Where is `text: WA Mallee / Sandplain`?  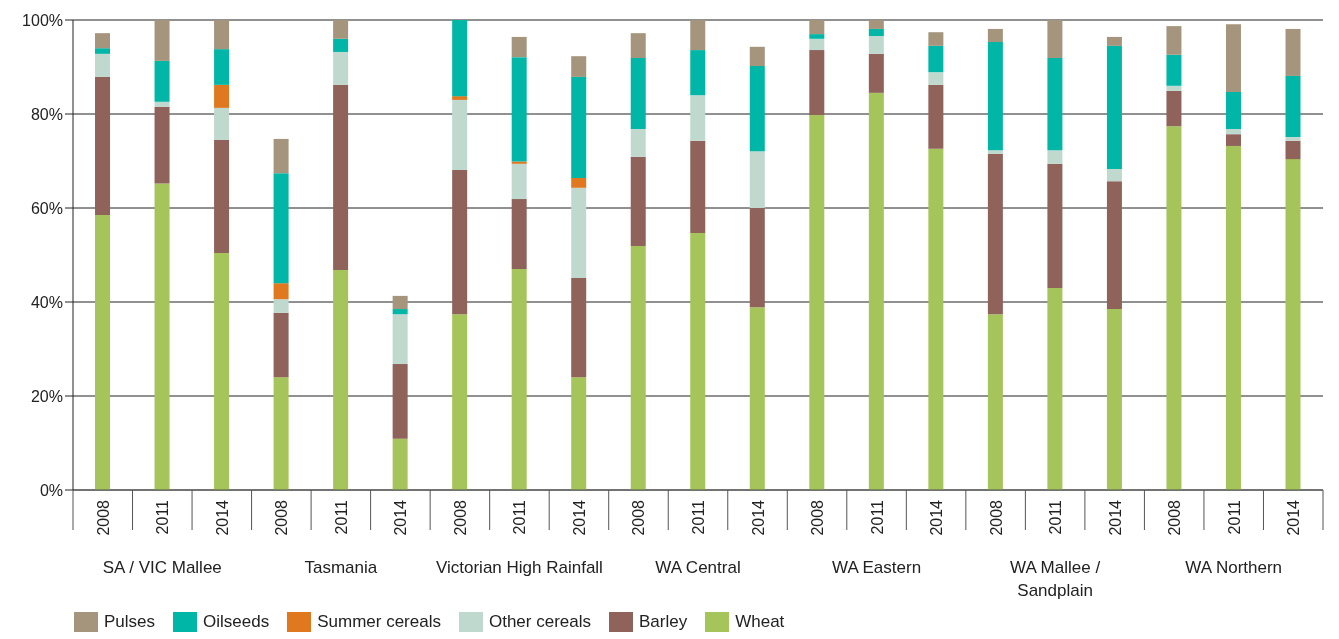
text: WA Mallee / Sandplain is located at coordinates (1055, 579).